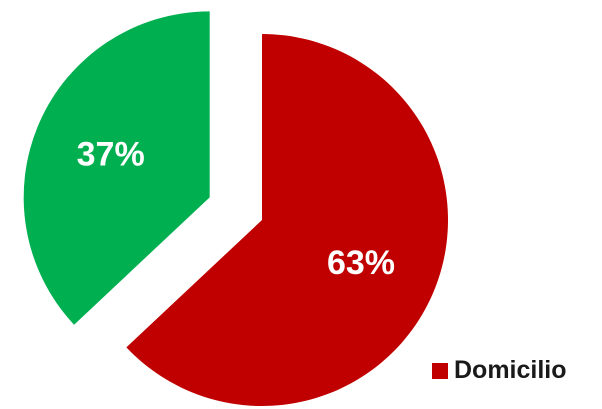 The height and width of the screenshot is (409, 602). What do you see at coordinates (361, 263) in the screenshot?
I see `slice-label-domicilio: 63%` at bounding box center [361, 263].